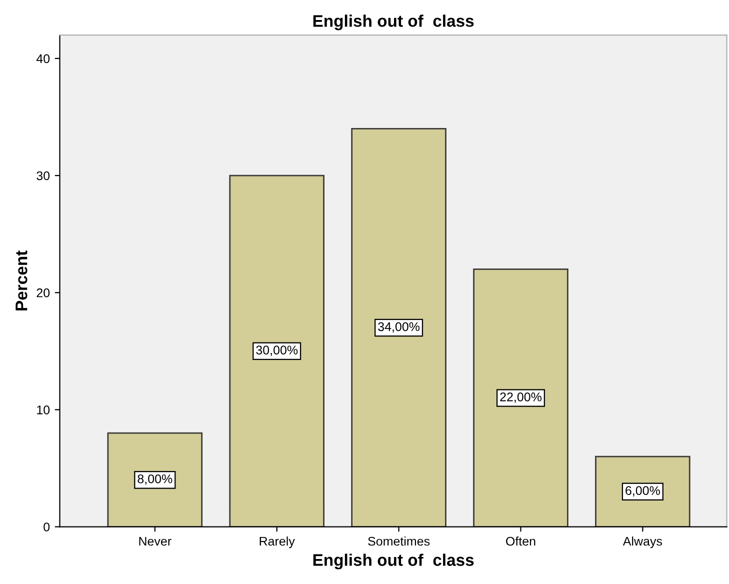  I want to click on x-tick-label: Rarely, so click(277, 542).